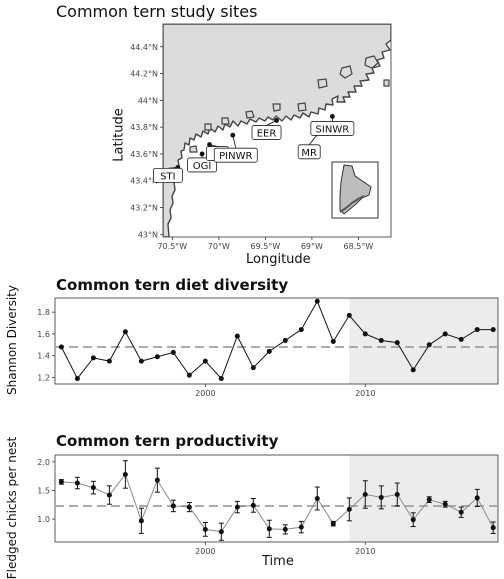 The width and height of the screenshot is (504, 579). What do you see at coordinates (43, 377) in the screenshot?
I see `y-tick-label: 1.2` at bounding box center [43, 377].